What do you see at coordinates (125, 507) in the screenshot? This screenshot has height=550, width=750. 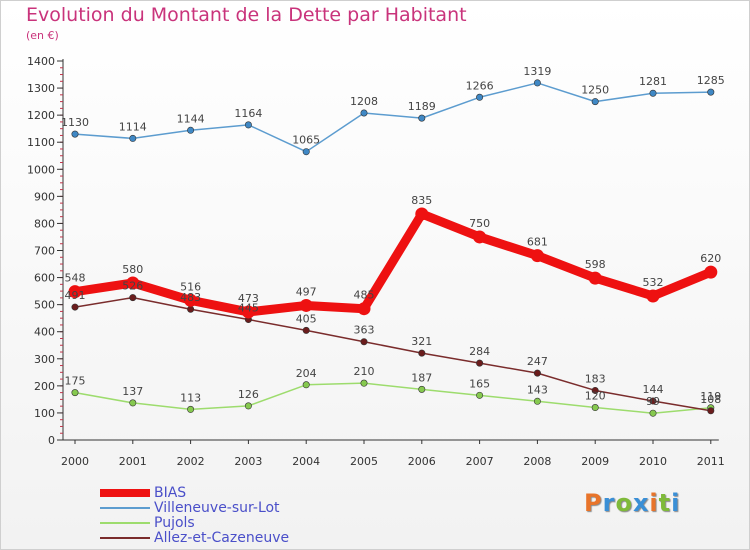 I see `legend-swatch-villeneuve-sur-lot` at bounding box center [125, 507].